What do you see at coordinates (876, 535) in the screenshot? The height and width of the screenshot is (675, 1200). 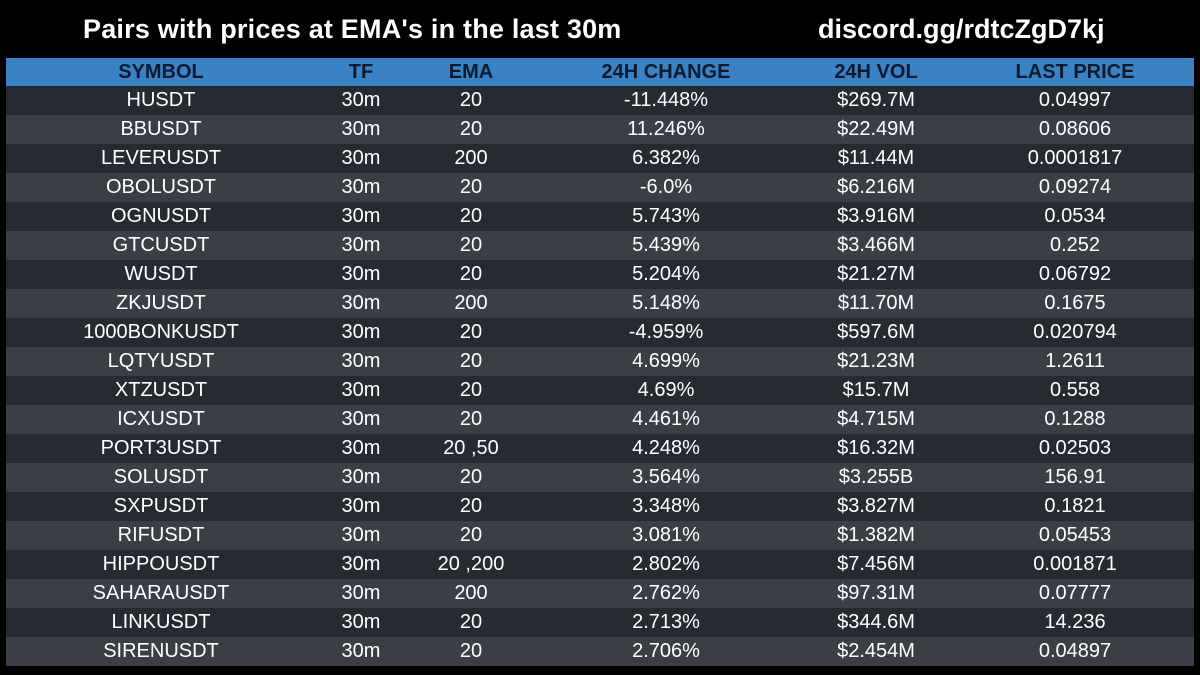 I see `volume-cell: $1.382M` at bounding box center [876, 535].